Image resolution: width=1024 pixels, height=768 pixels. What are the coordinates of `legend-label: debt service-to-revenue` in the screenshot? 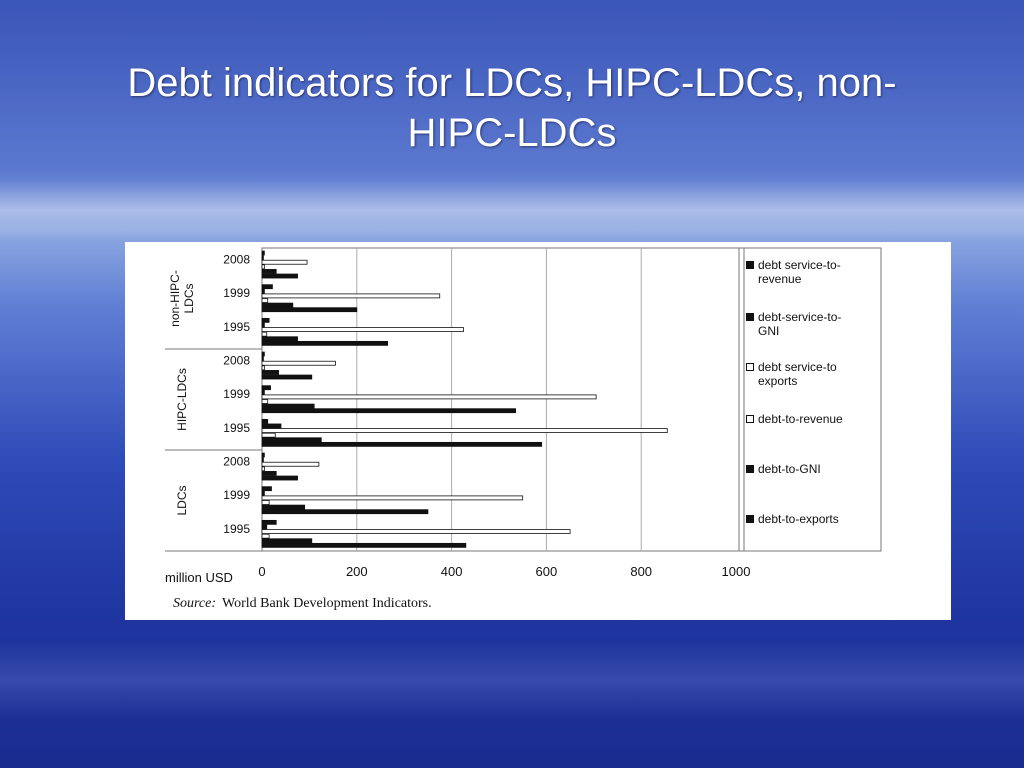 It's located at (799, 272).